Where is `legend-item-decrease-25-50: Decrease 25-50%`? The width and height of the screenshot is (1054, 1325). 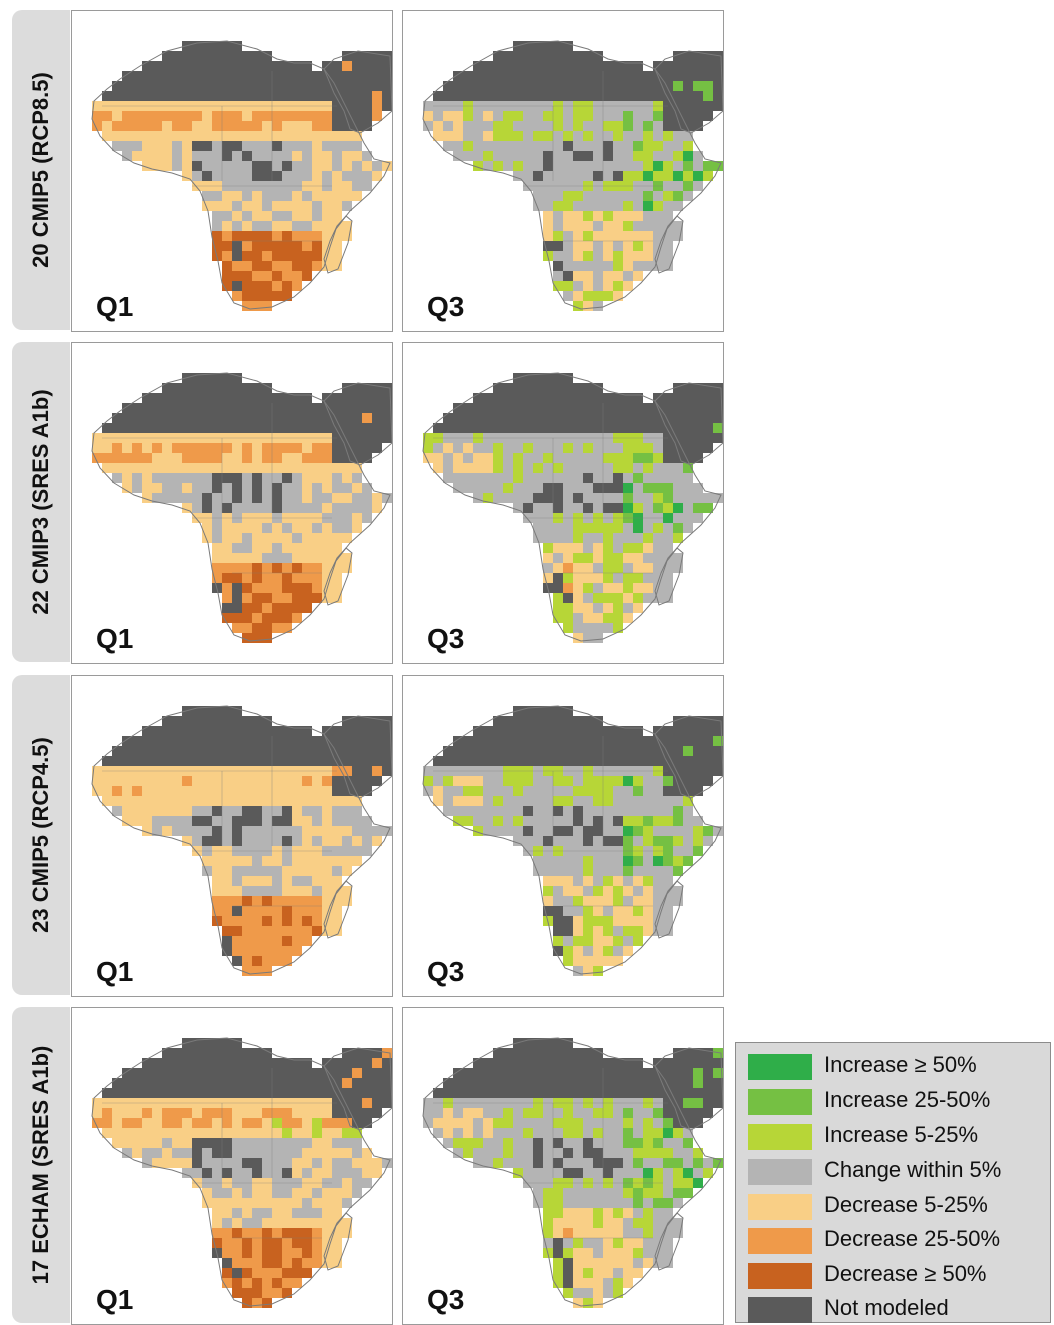 legend-item-decrease-25-50: Decrease 25-50% is located at coordinates (898, 1240).